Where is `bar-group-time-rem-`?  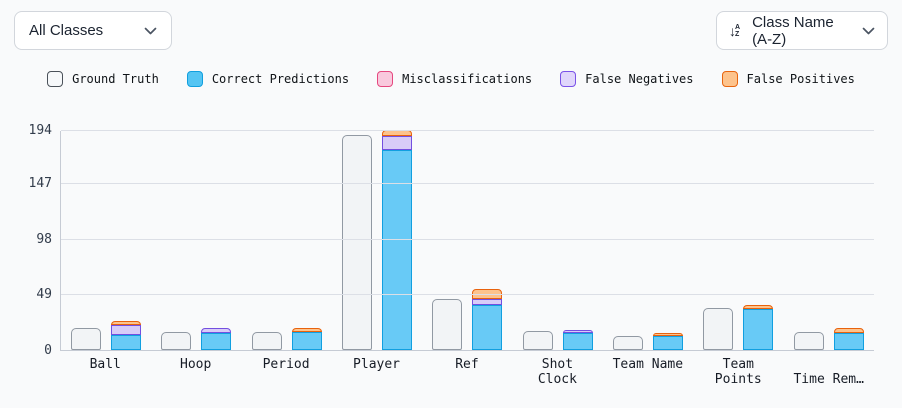
bar-group-time-rem- is located at coordinates (829, 240).